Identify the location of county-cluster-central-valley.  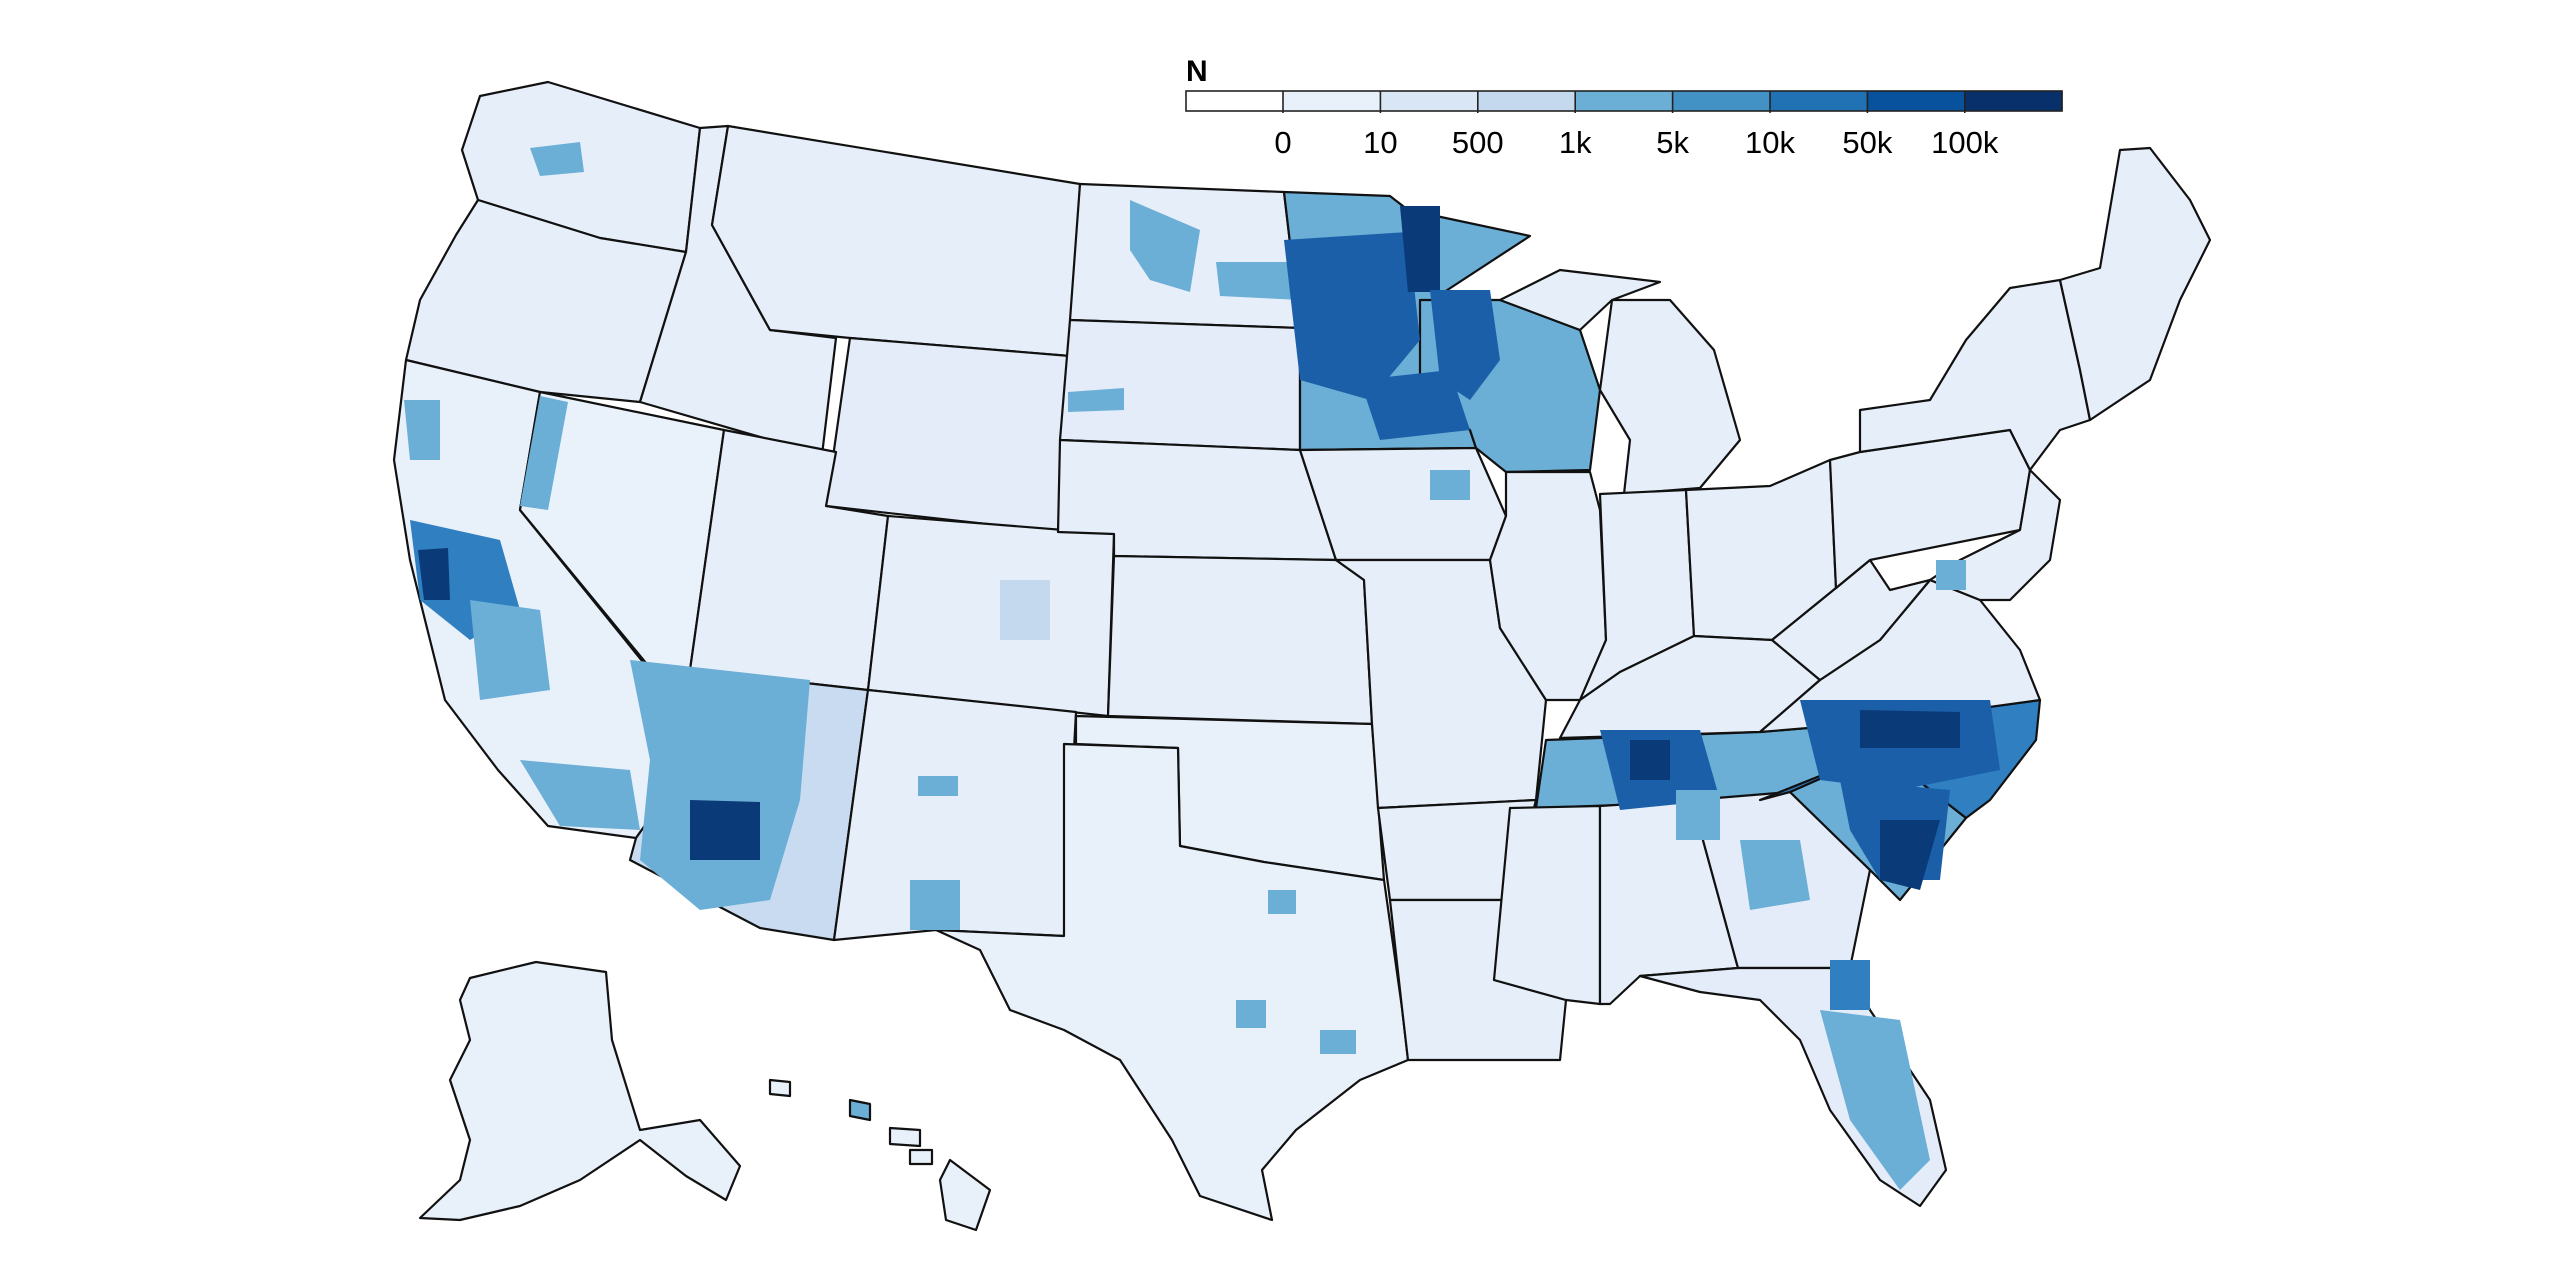
(510, 650).